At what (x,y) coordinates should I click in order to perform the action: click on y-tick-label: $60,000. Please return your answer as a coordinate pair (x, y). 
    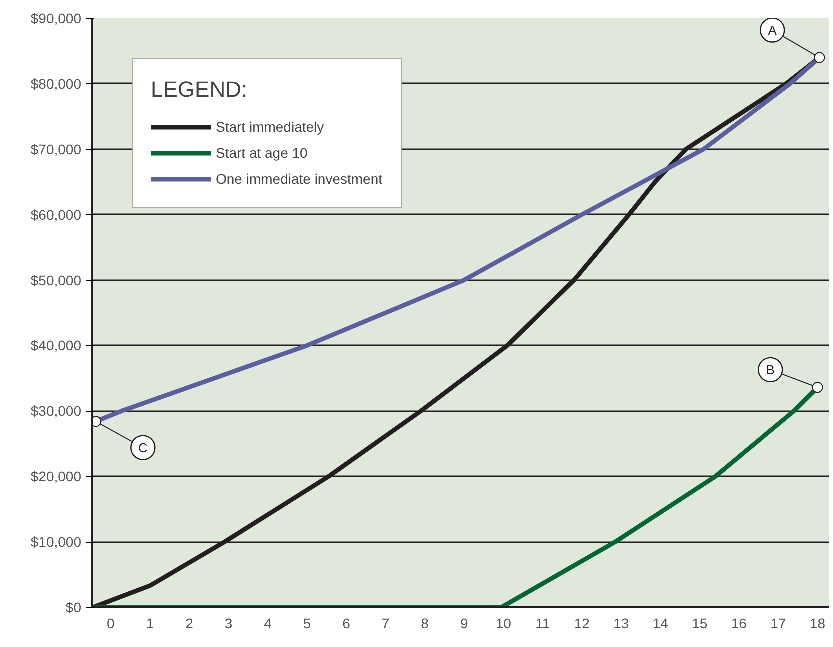
    Looking at the image, I should click on (56, 214).